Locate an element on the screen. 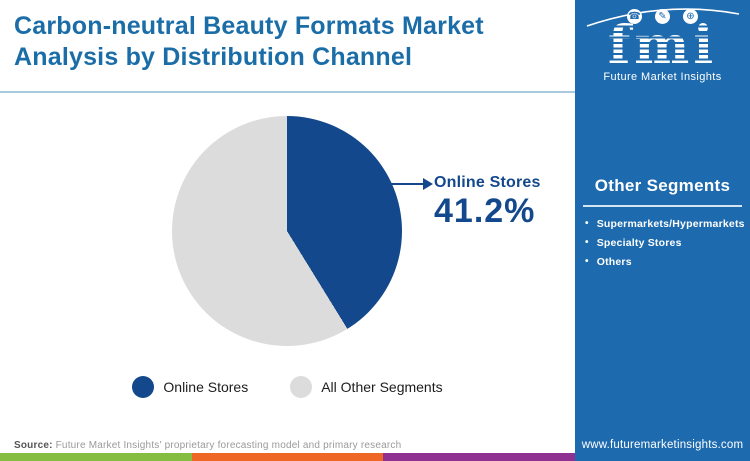 This screenshot has height=461, width=750. legend-item: All Other Segments is located at coordinates (366, 387).